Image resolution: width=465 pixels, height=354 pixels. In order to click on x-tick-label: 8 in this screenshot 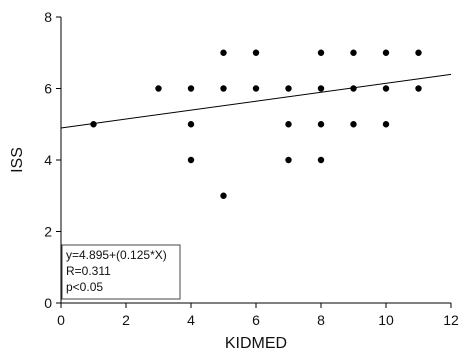, I will do `click(321, 320)`.